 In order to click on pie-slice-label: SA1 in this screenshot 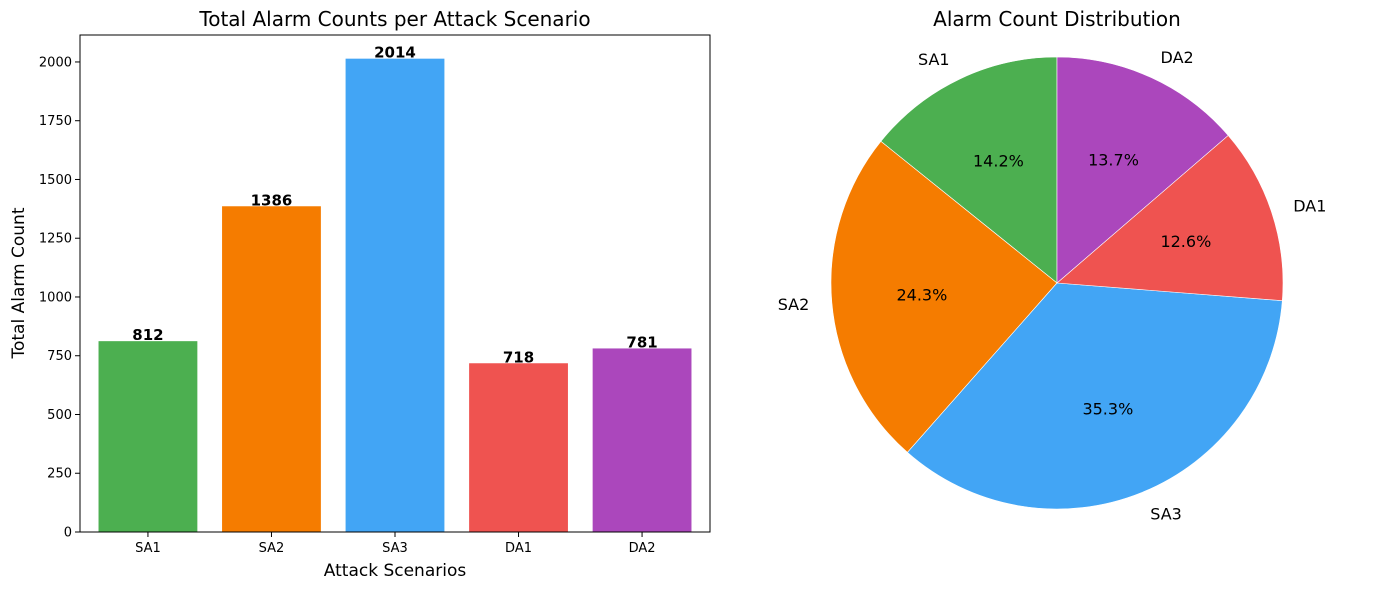, I will do `click(934, 59)`.